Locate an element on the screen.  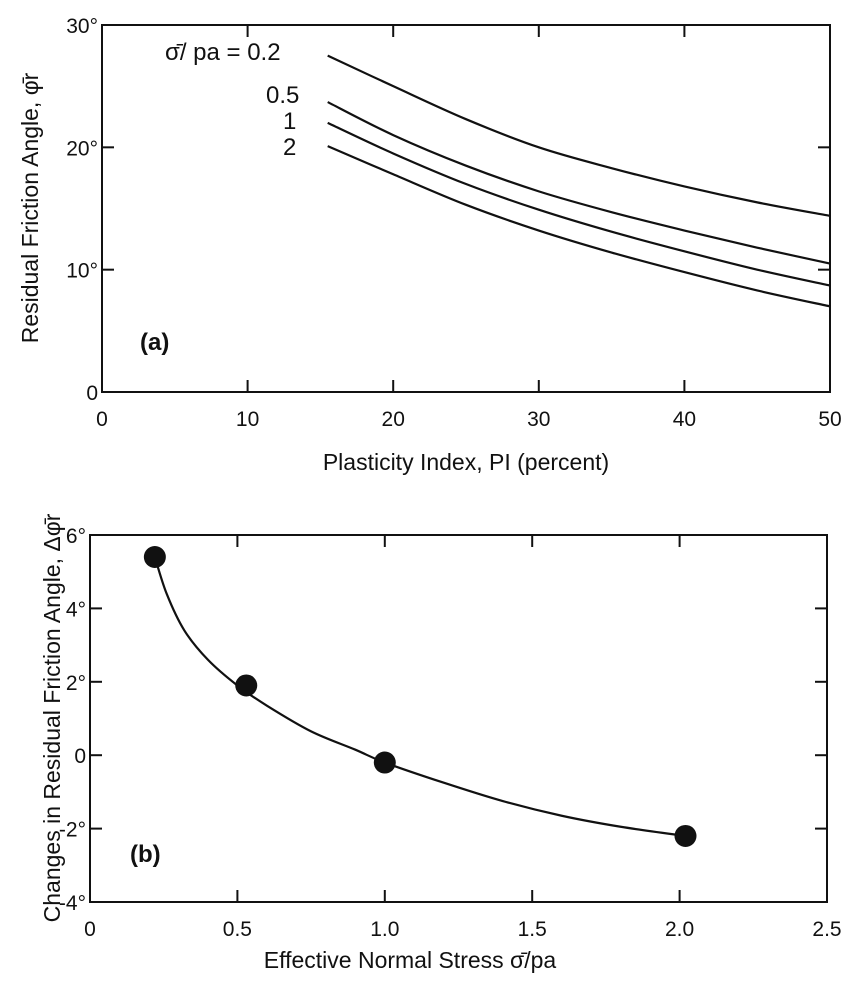
chart-b-x-tick-label: 0.5 is located at coordinates (237, 929).